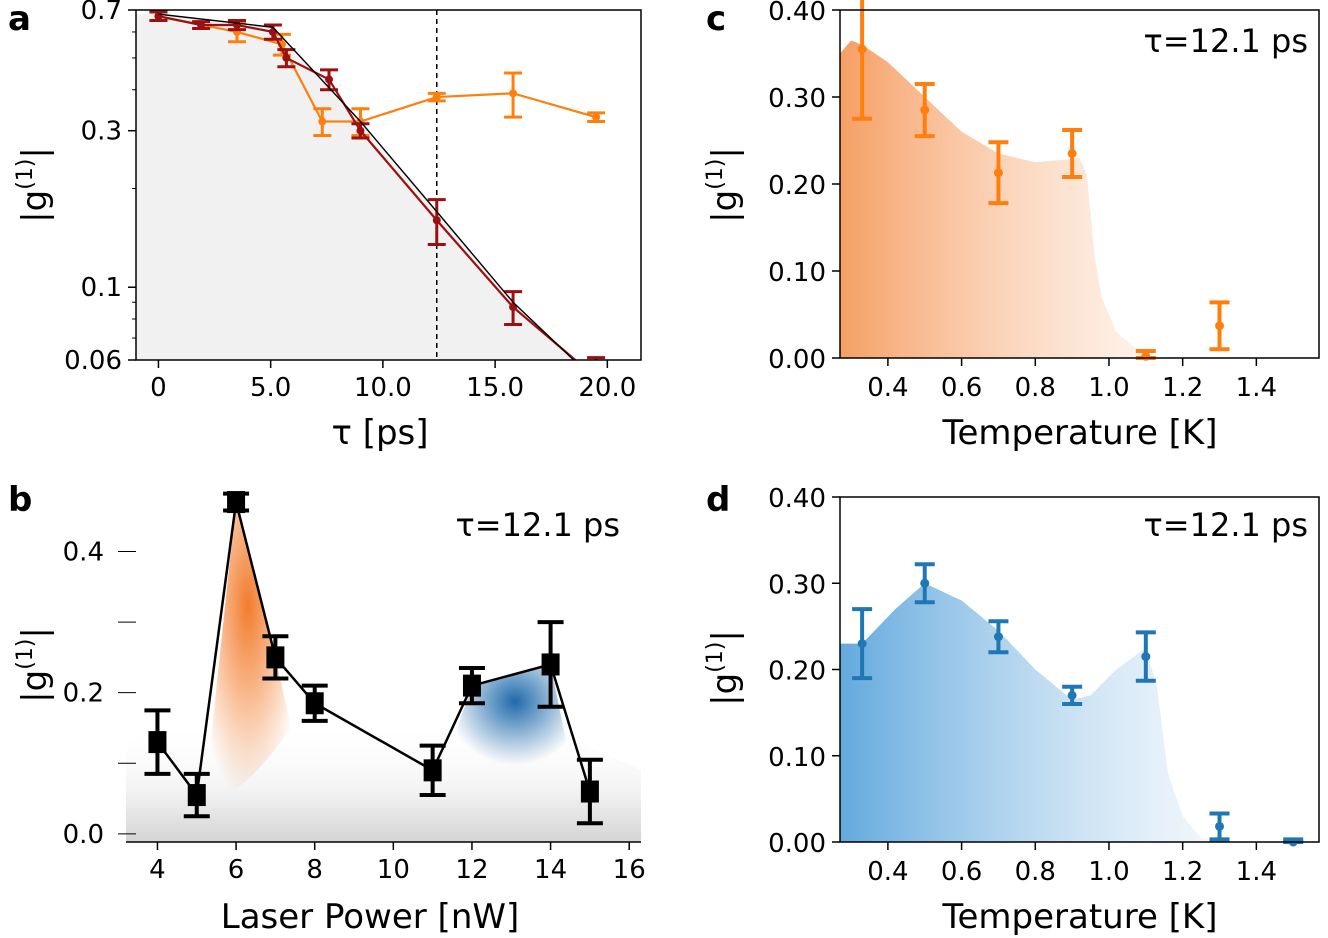  I want to click on panel-b-xlabel: Laser Power [nW], so click(370, 917).